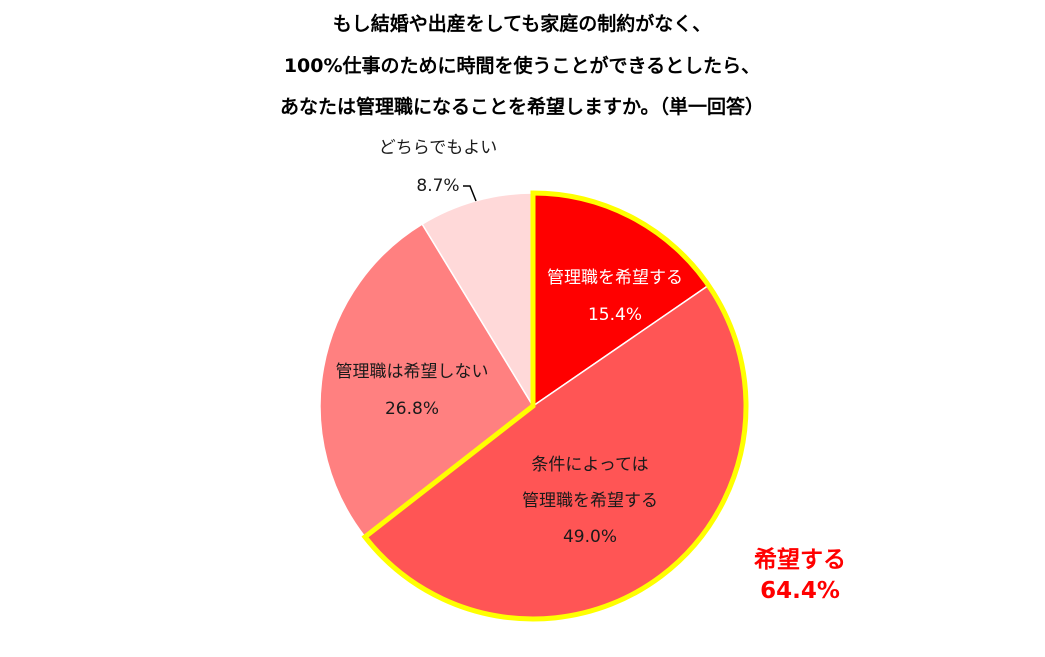 The image size is (1045, 657). I want to click on highlight-callout-value: 64.4%, so click(800, 591).